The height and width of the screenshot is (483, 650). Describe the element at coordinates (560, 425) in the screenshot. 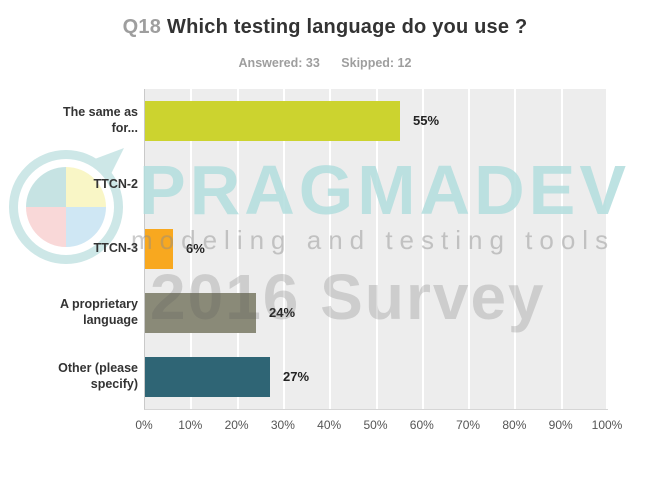

I see `x-tick-label: 90%` at that location.